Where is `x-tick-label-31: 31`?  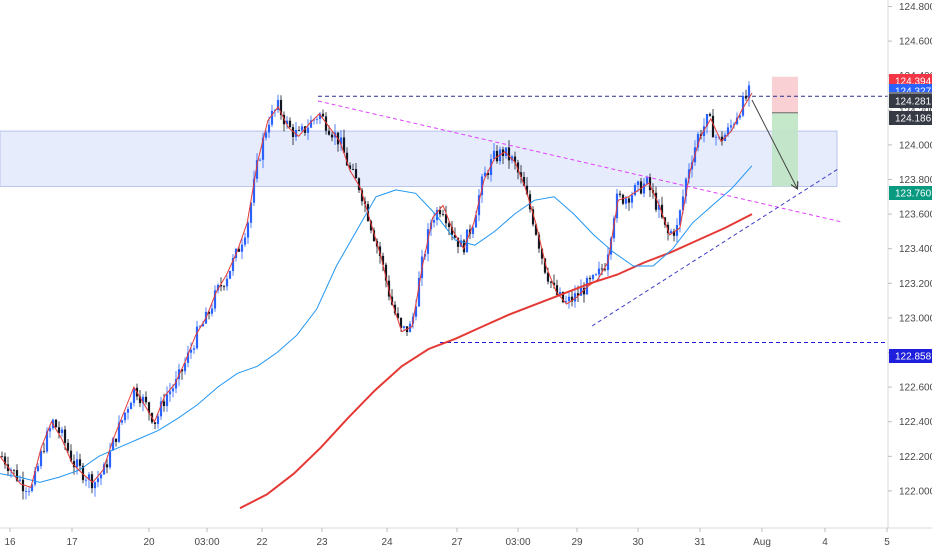
x-tick-label-31: 31 is located at coordinates (700, 542).